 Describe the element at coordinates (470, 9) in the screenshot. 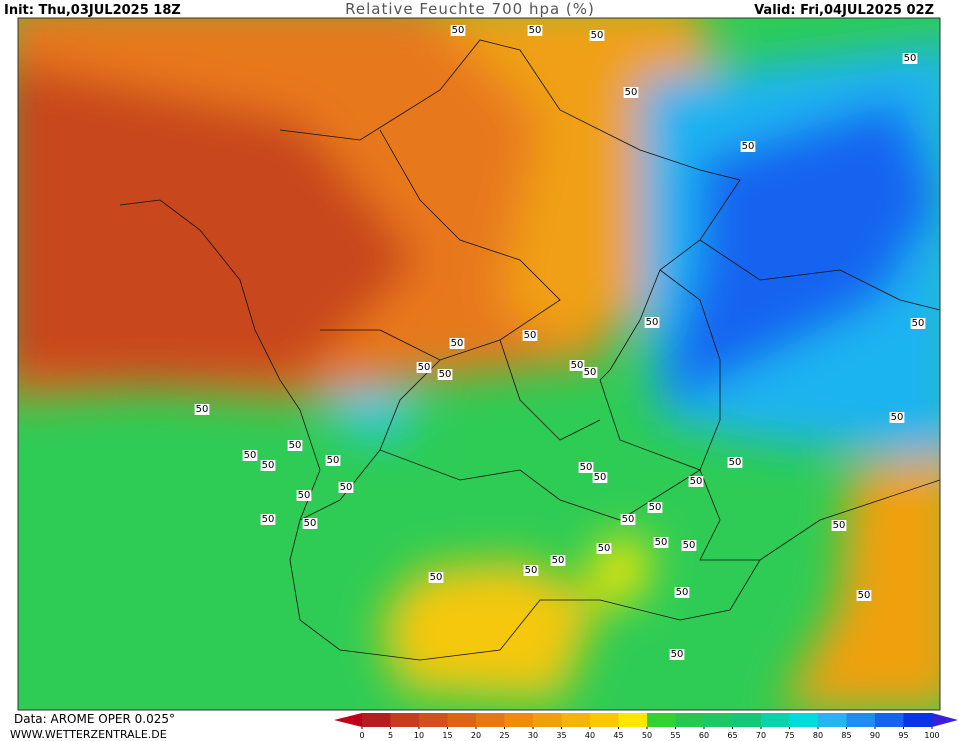

I see `map-title: Relative Feuchte 700 hpa (%)` at that location.